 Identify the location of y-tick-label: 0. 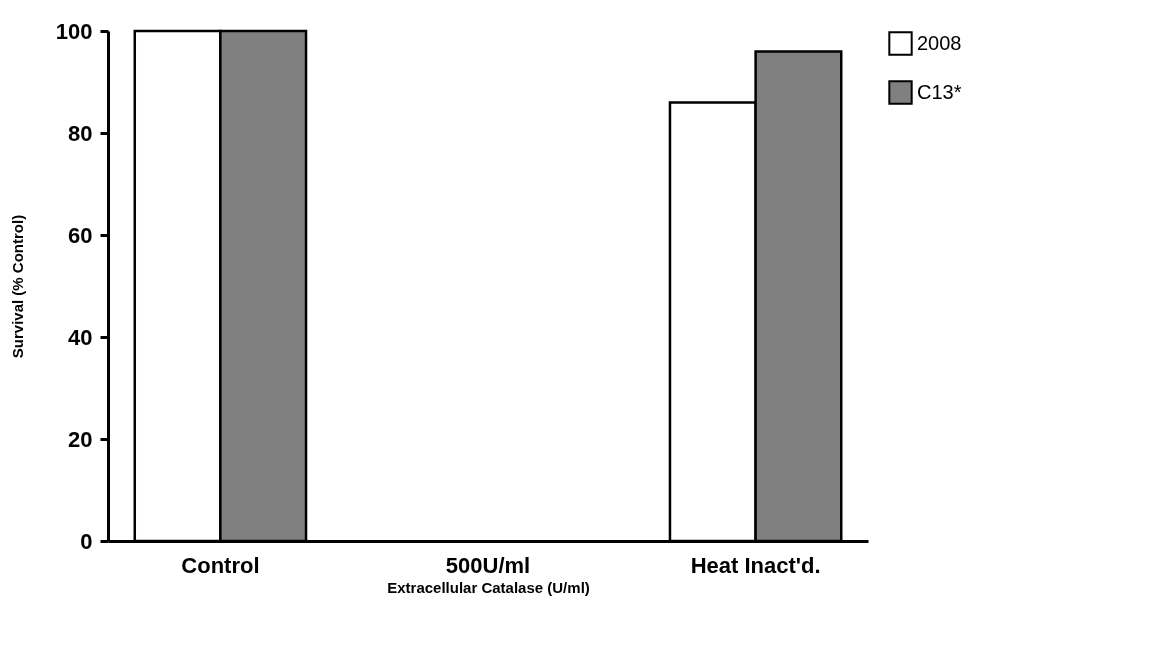
(86, 541).